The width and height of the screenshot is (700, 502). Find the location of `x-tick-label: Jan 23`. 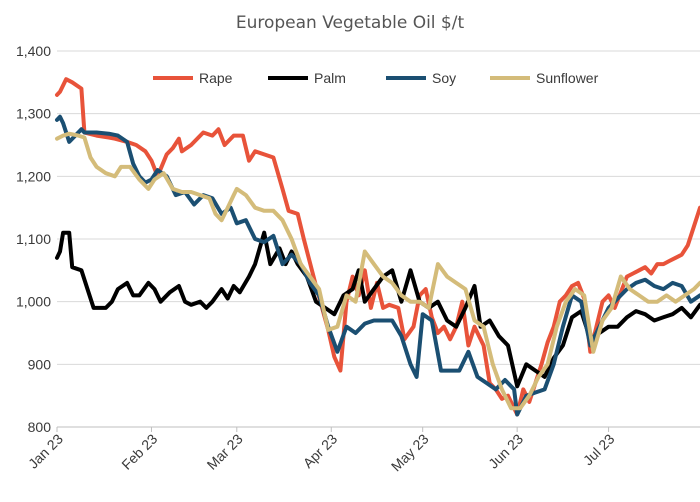

x-tick-label: Jan 23 is located at coordinates (45, 450).